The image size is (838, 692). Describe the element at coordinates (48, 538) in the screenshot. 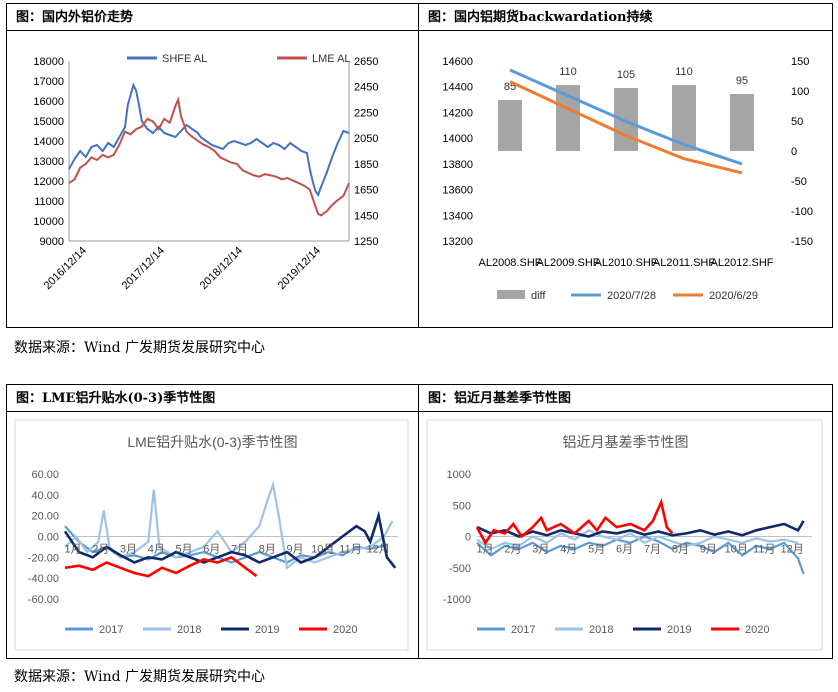

I see `y-tick-label: 0.00` at that location.